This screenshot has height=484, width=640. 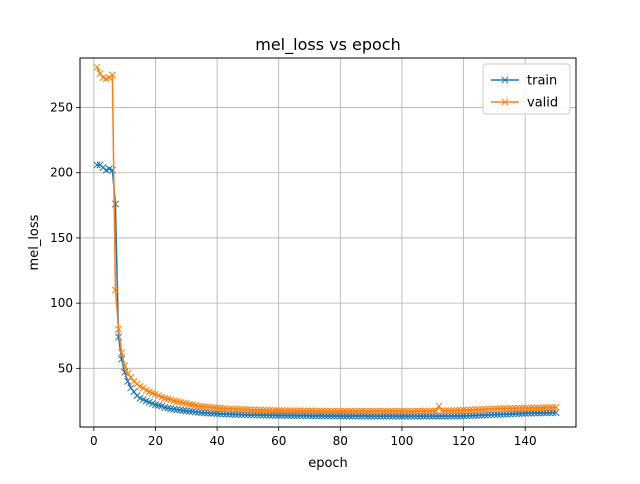 What do you see at coordinates (505, 80) in the screenshot?
I see `legend-marker` at bounding box center [505, 80].